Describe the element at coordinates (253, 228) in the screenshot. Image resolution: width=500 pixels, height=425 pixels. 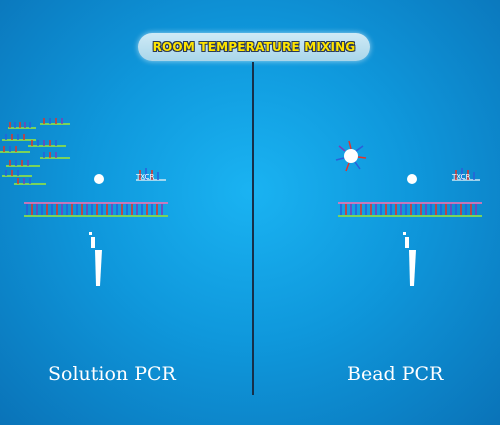
I see `panel-divider` at that location.